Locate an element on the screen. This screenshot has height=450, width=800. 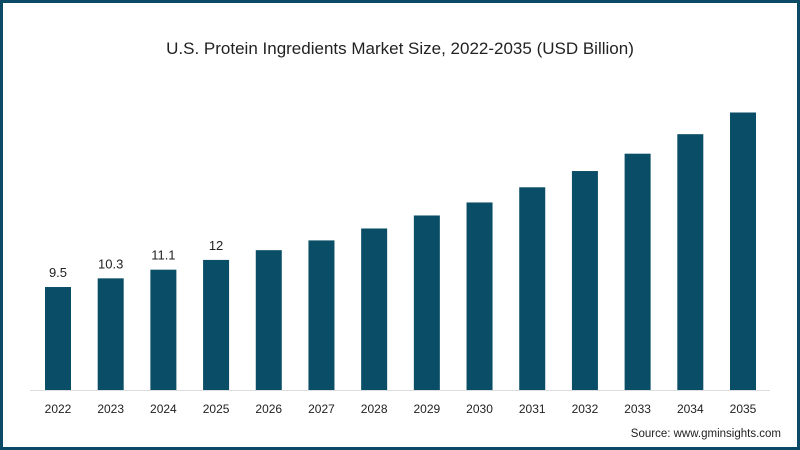
bar-2034 is located at coordinates (690, 262).